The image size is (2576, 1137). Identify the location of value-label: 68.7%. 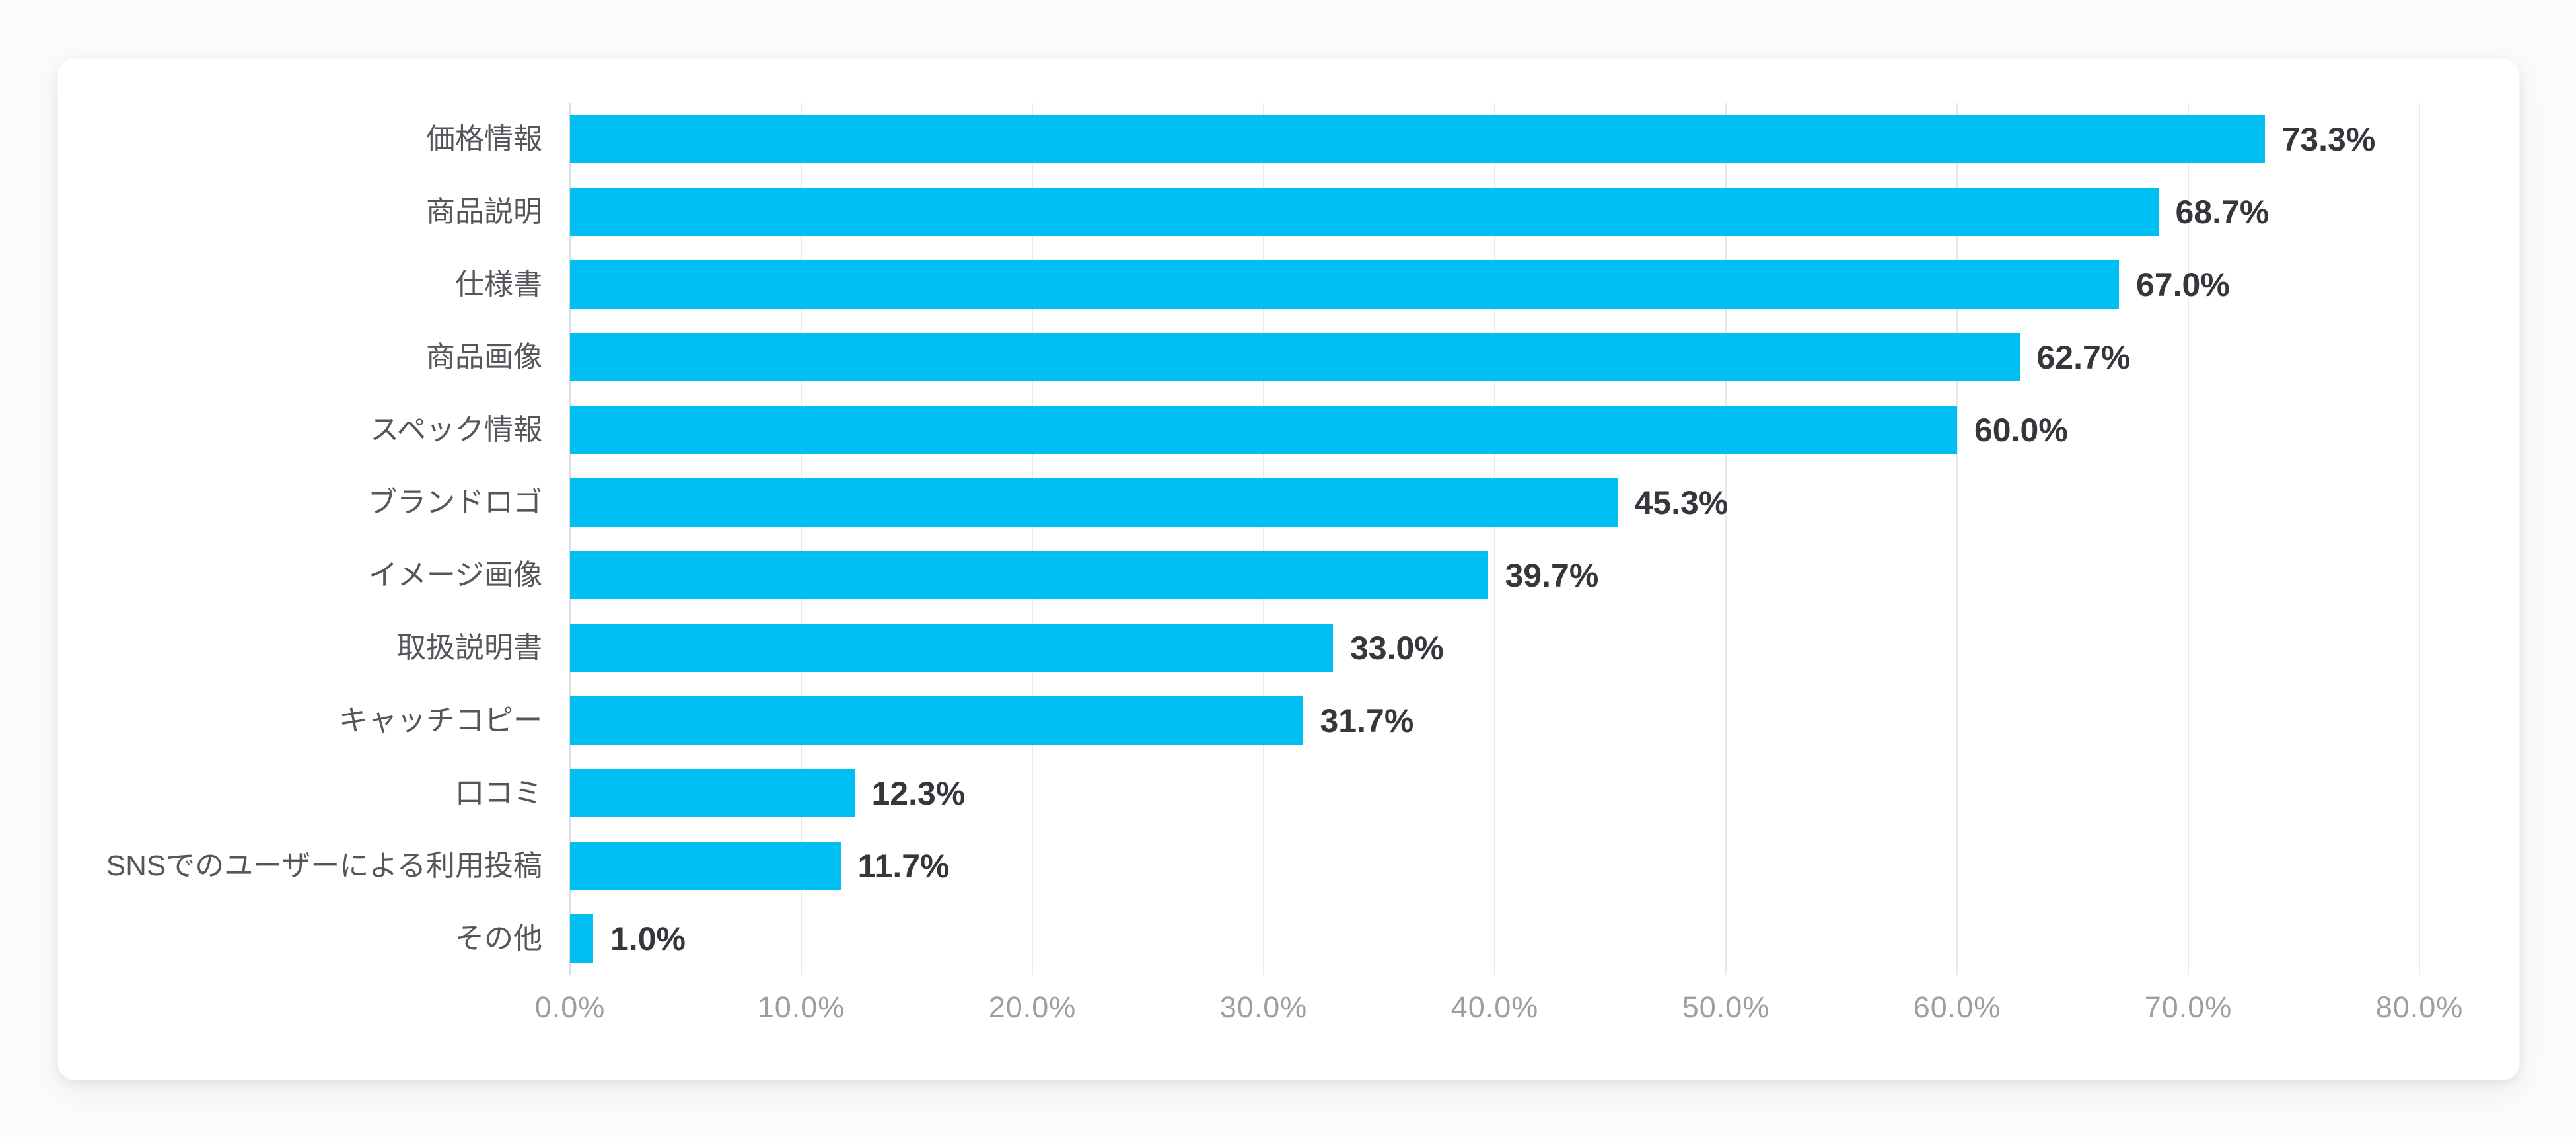
(2222, 212).